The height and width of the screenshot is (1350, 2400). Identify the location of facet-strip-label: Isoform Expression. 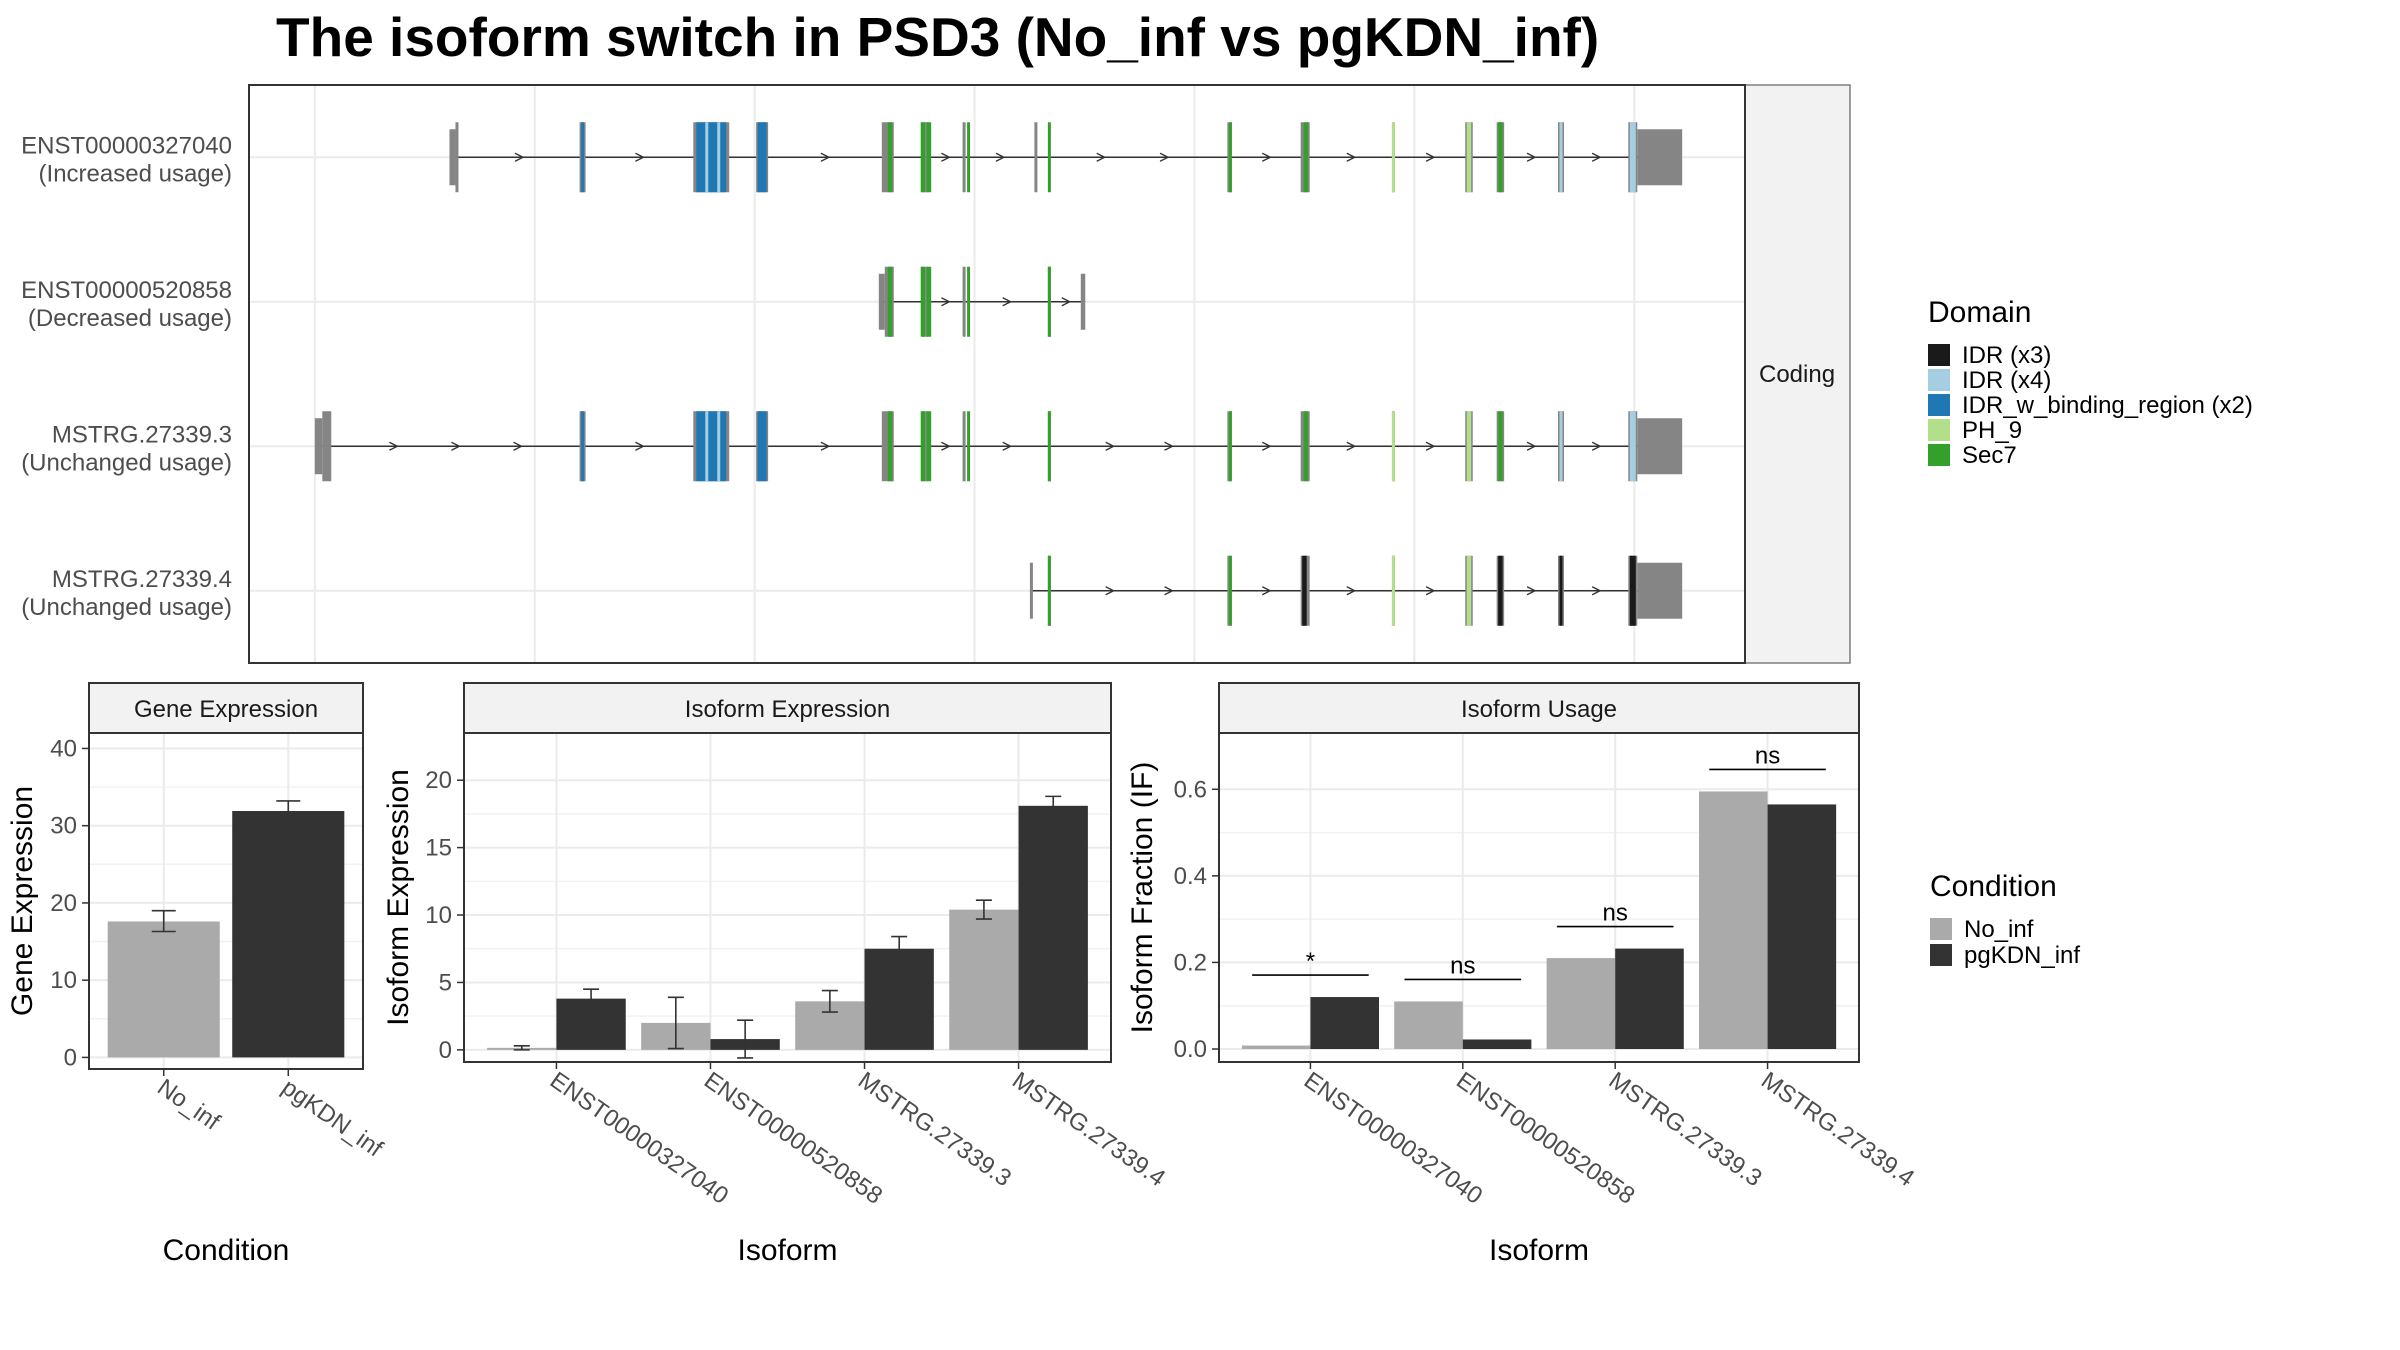
(787, 709).